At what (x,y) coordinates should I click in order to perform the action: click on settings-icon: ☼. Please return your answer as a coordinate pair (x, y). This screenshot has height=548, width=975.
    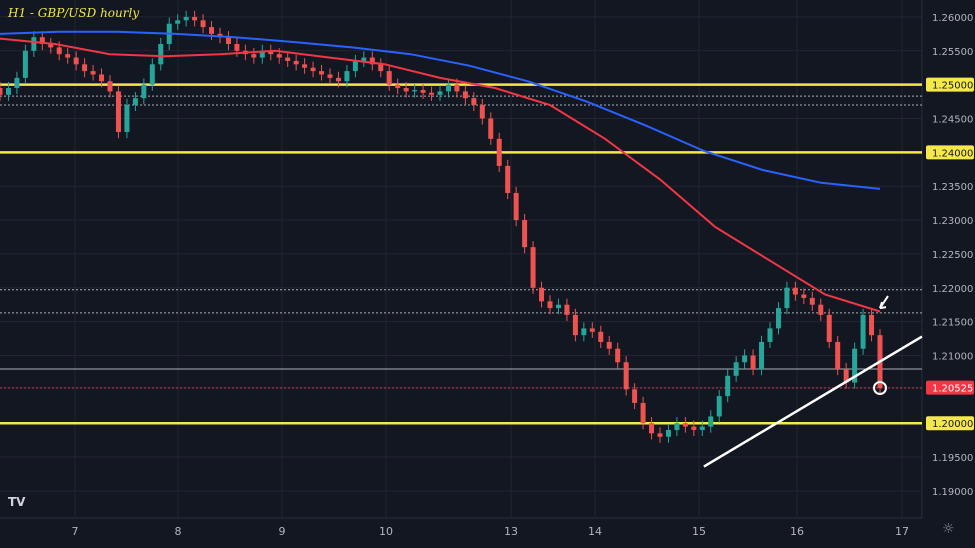
    Looking at the image, I should click on (948, 529).